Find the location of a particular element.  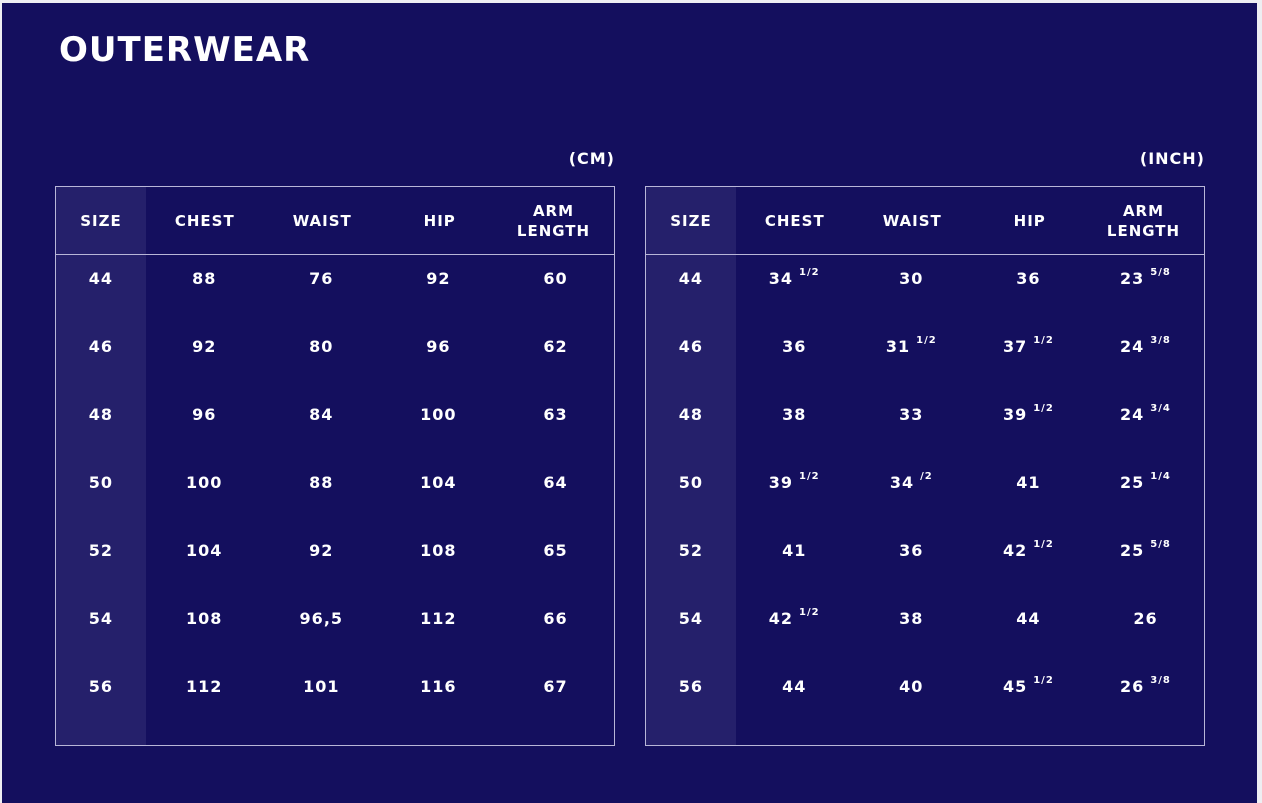

cell-value: 80 is located at coordinates (321, 346).